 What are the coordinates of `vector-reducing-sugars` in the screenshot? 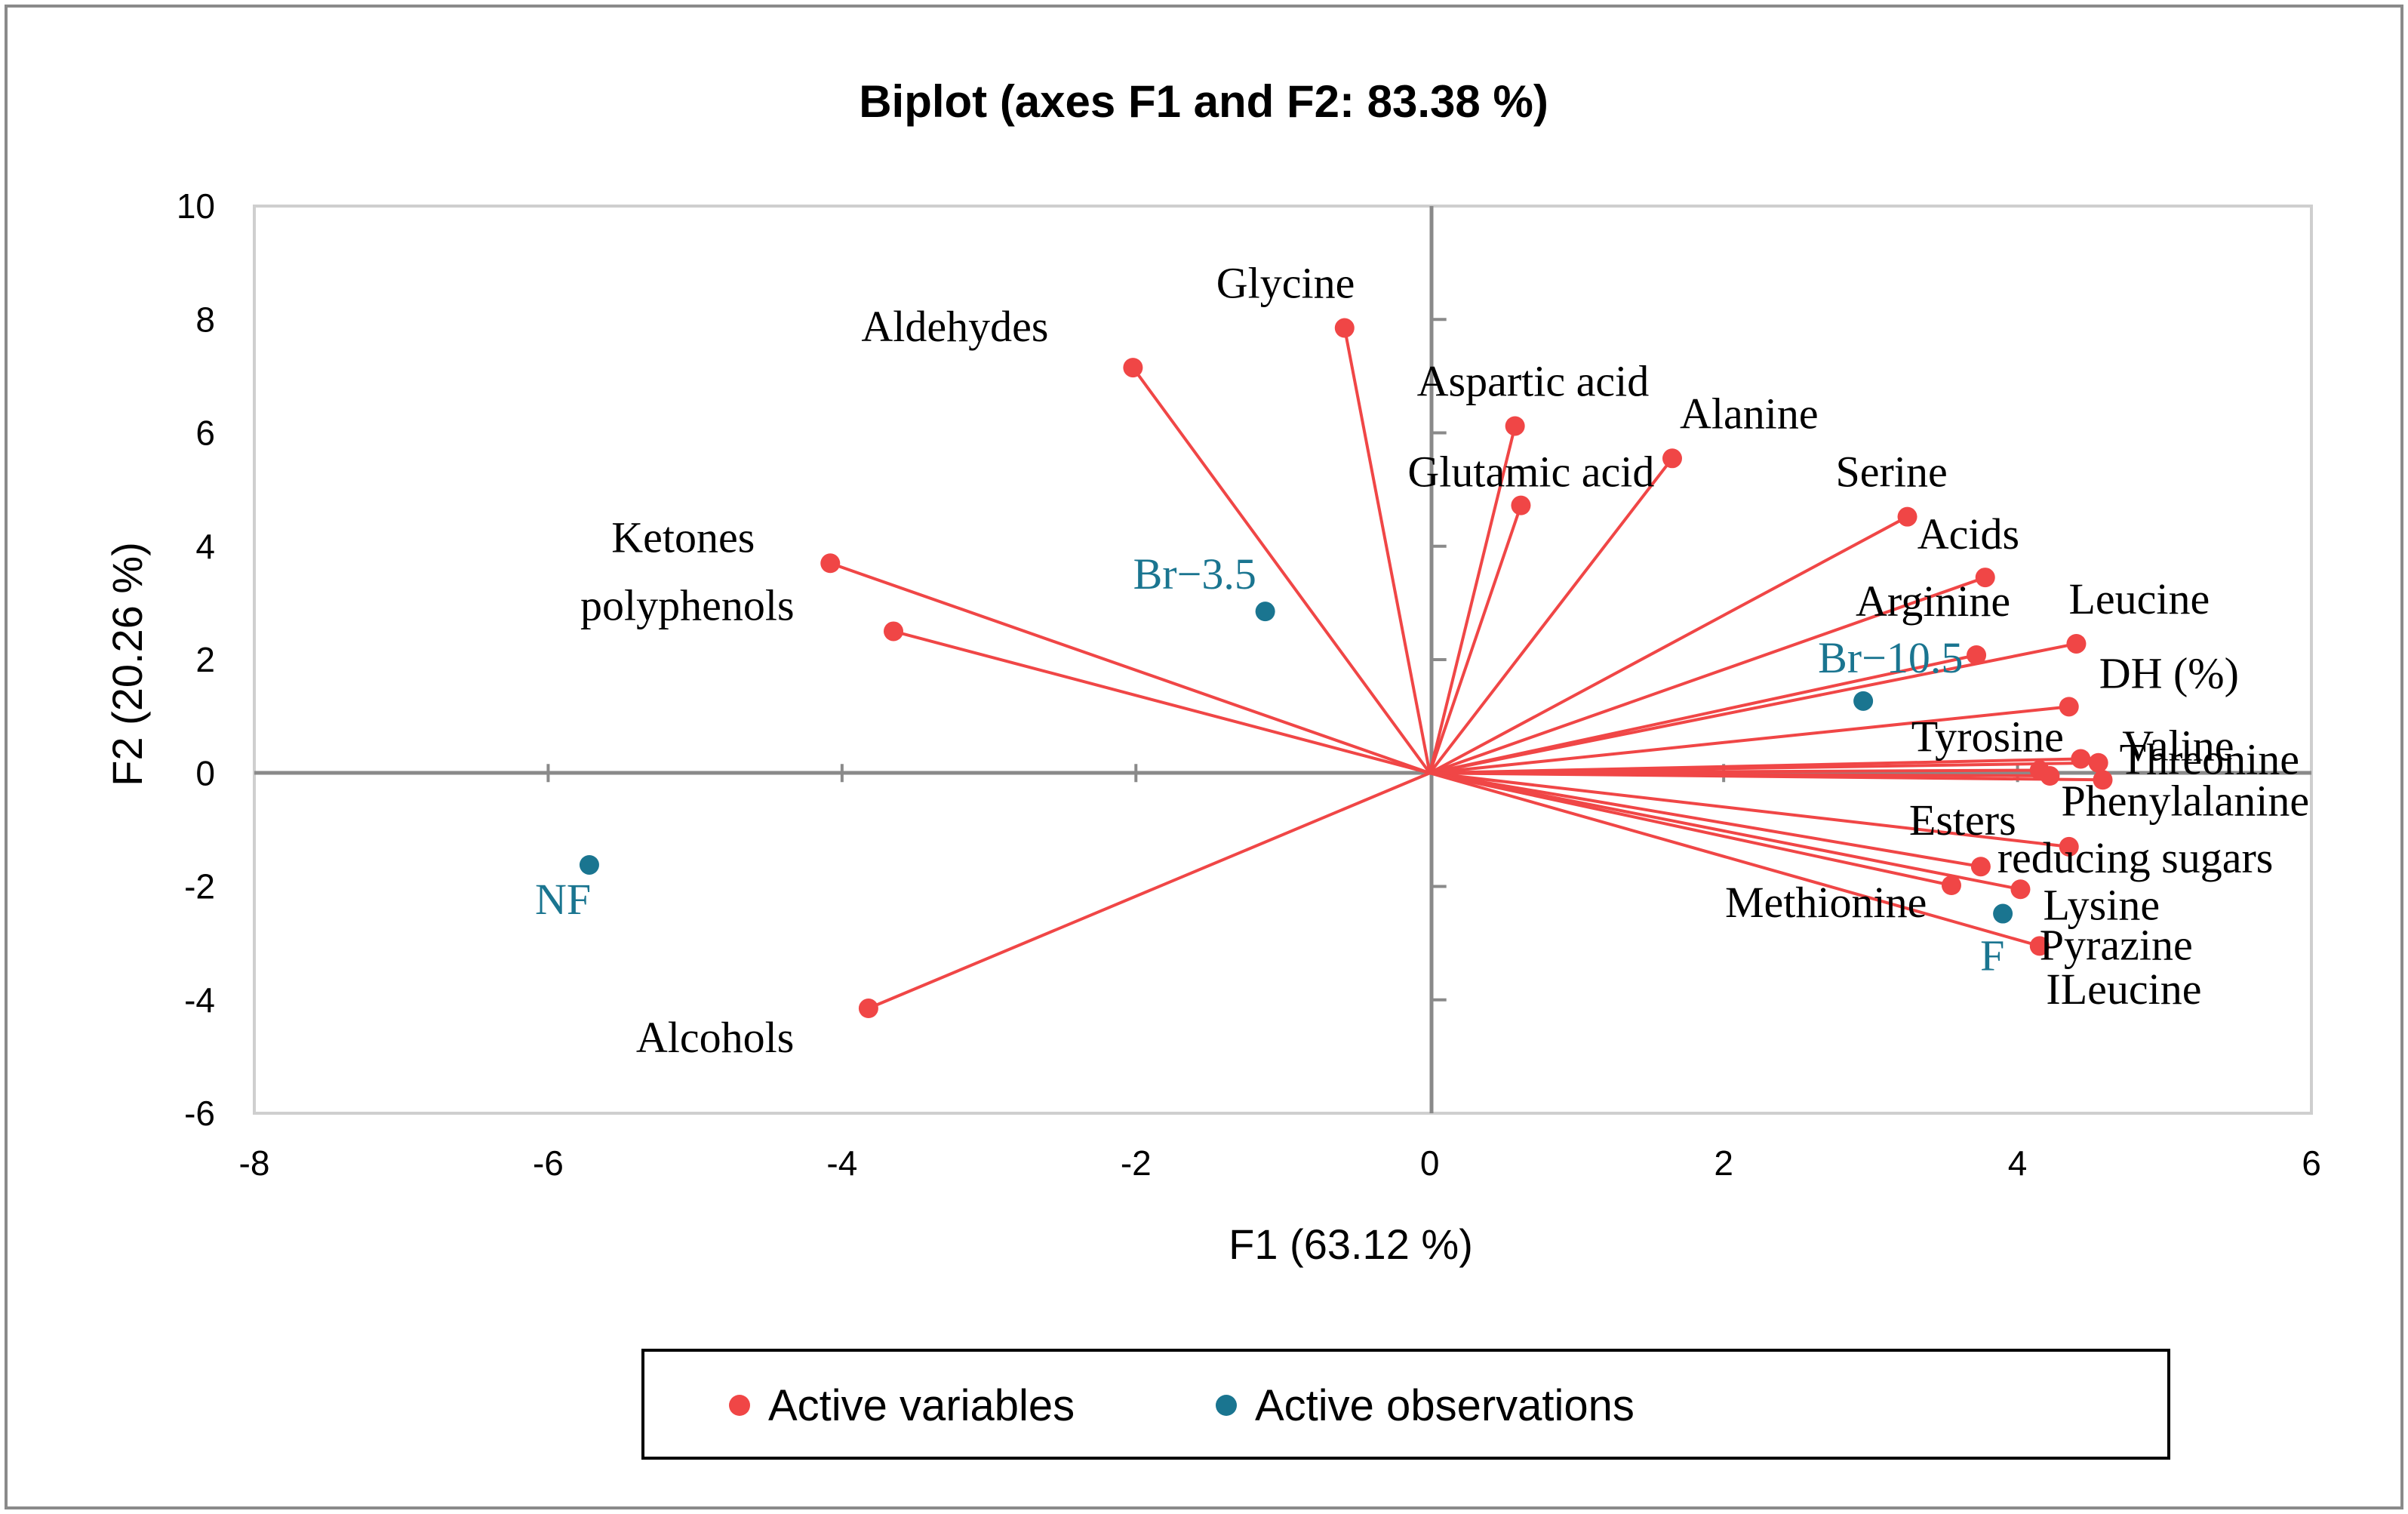 It's located at (1749, 809).